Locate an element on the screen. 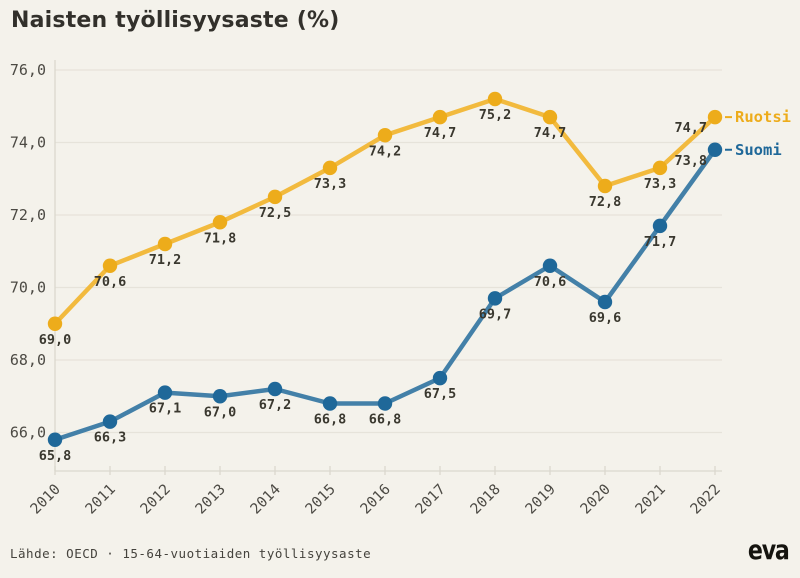  y-tick-label: 76,0 is located at coordinates (28, 70).